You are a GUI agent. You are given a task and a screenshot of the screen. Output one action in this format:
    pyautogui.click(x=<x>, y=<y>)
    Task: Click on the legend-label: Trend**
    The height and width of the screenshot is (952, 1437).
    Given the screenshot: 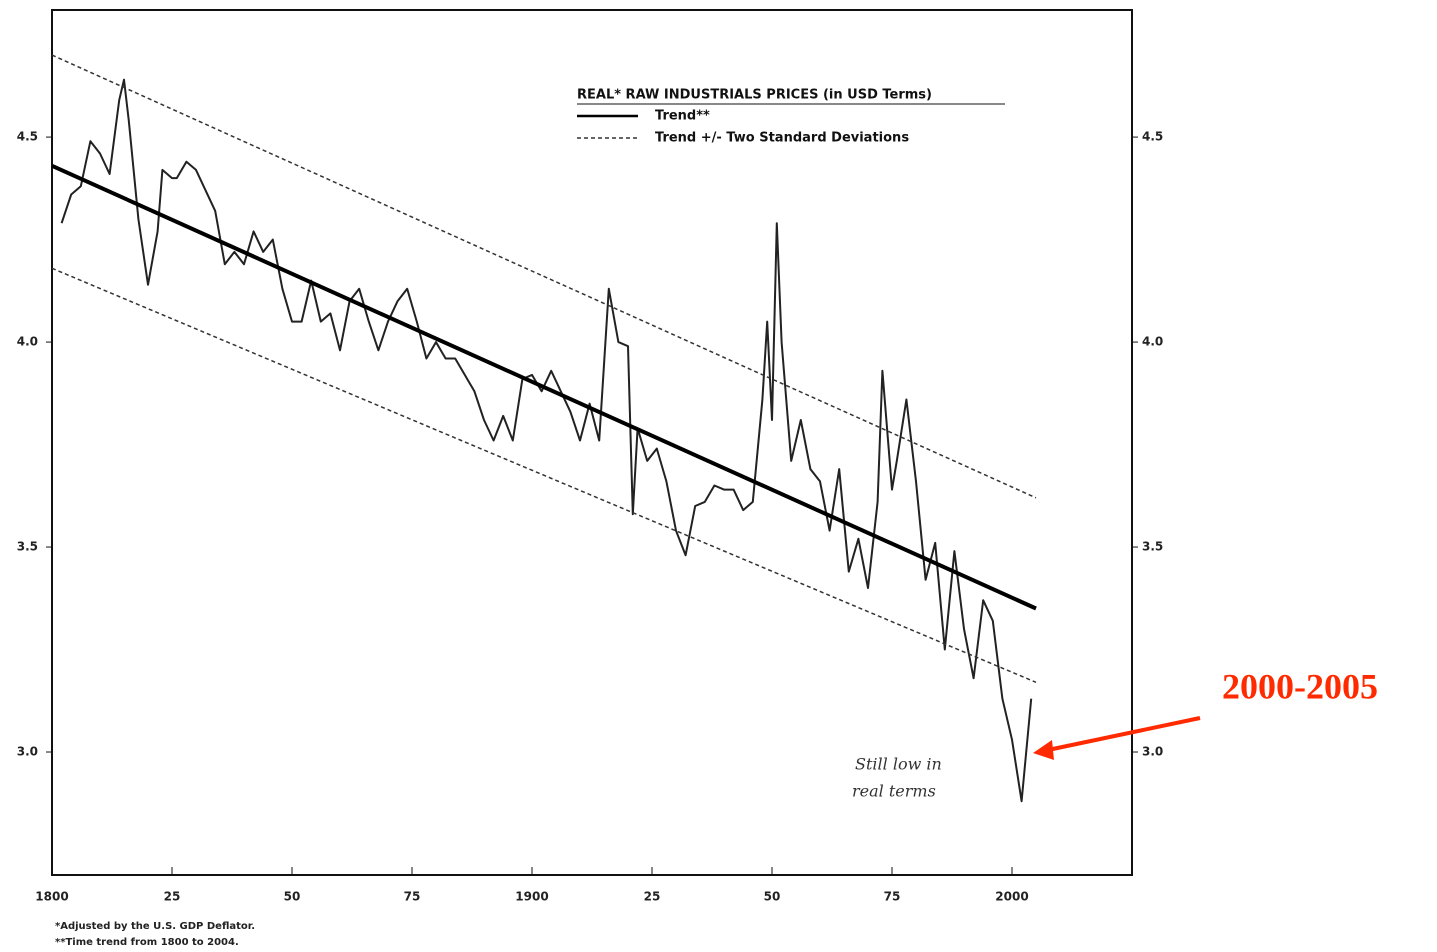 What is the action you would take?
    pyautogui.click(x=682, y=116)
    